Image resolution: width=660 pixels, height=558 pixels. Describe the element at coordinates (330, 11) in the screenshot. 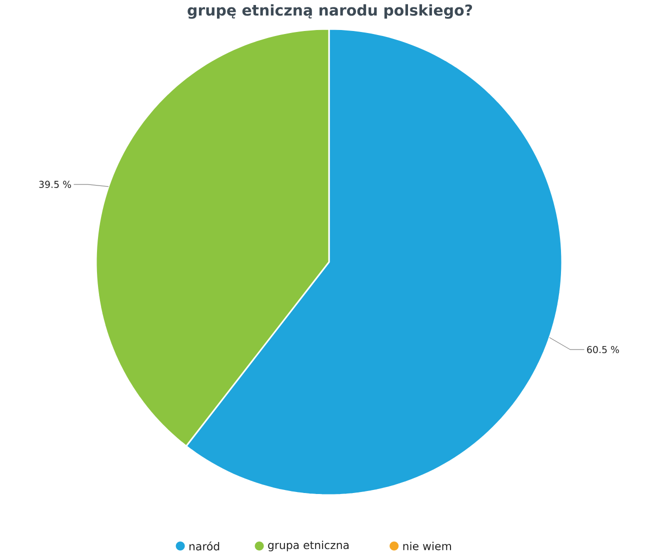

I see `chart-title: grupę etniczną narodu polskiego?` at that location.